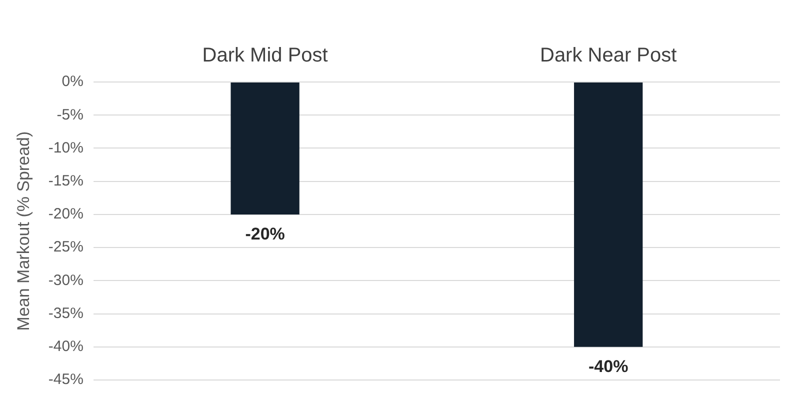 The width and height of the screenshot is (802, 415). I want to click on y-tick-label: -30%, so click(66, 280).